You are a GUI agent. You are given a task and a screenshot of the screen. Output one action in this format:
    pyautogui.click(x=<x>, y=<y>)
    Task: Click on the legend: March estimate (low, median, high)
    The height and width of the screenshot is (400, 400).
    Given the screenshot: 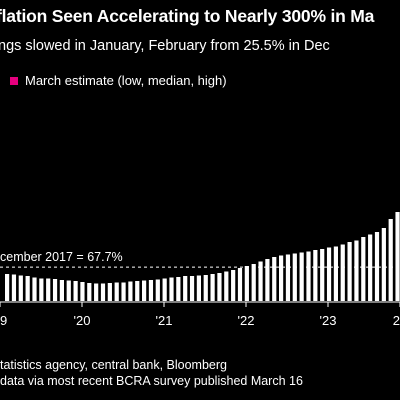 What is the action you would take?
    pyautogui.click(x=118, y=80)
    